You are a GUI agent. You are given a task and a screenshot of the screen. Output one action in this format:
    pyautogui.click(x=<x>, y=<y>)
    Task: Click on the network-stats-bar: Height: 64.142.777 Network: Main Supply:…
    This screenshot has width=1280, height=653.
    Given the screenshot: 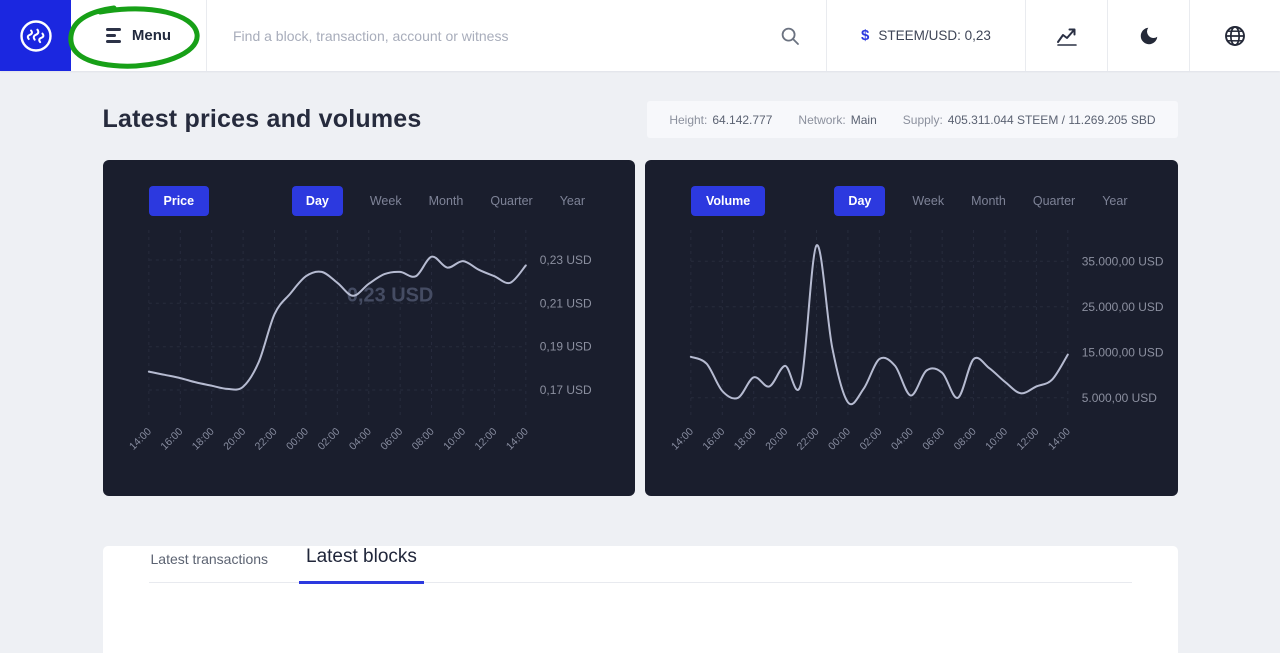 What is the action you would take?
    pyautogui.click(x=912, y=119)
    